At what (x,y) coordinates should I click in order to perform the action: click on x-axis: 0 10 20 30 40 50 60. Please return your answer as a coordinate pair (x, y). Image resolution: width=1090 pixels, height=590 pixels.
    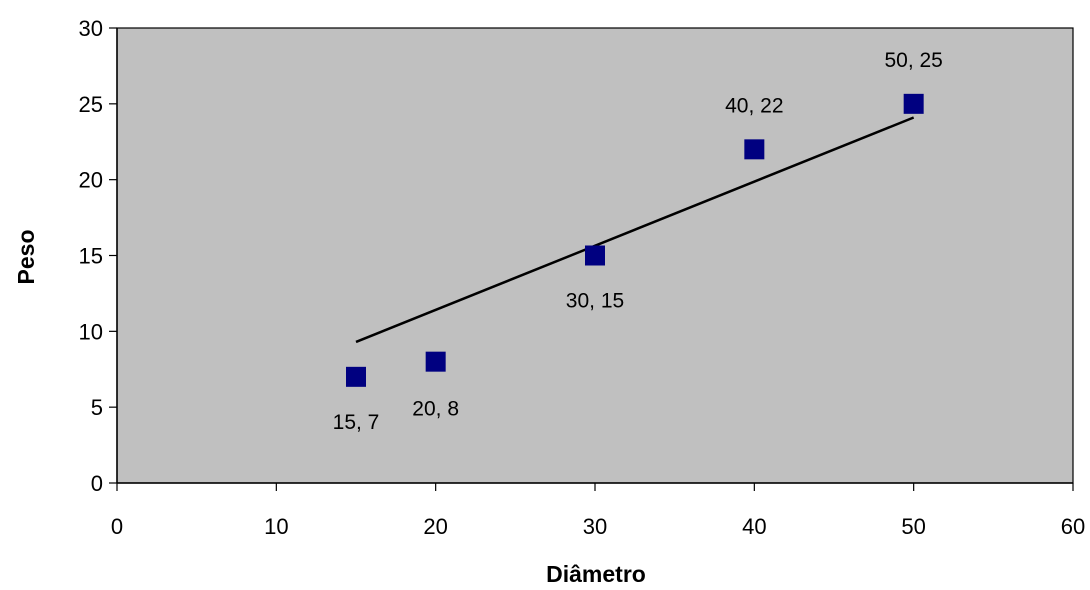
    Looking at the image, I should click on (598, 510).